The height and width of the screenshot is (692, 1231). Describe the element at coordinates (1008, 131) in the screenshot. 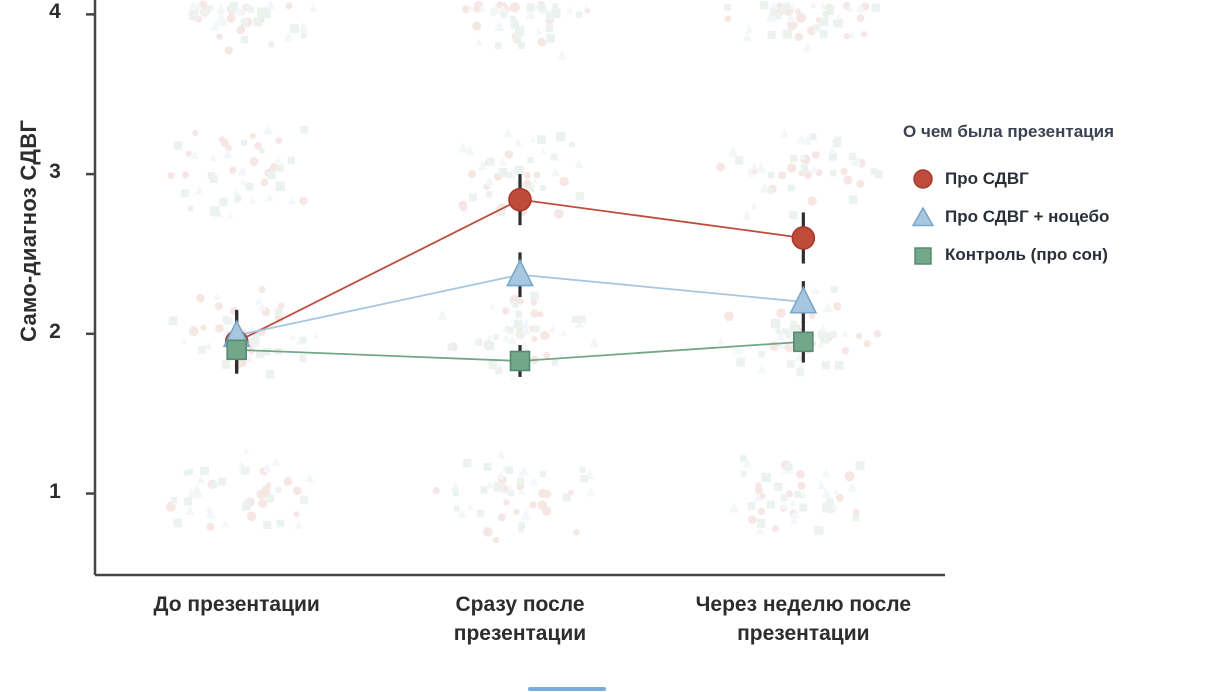

I see `legend-title: О чем была презентация` at that location.